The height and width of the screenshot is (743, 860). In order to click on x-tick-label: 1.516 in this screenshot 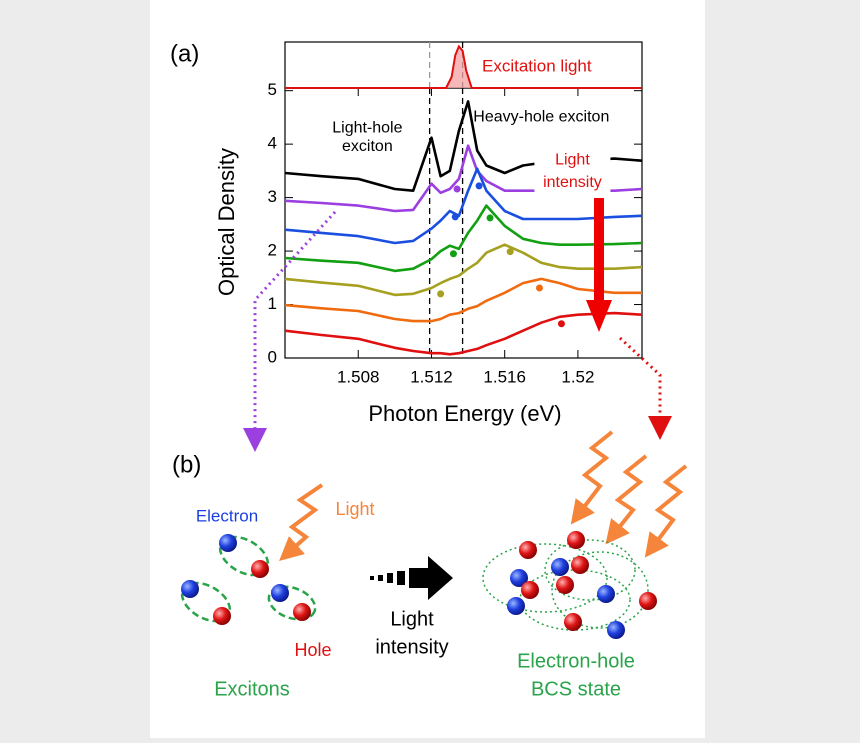, I will do `click(504, 376)`.